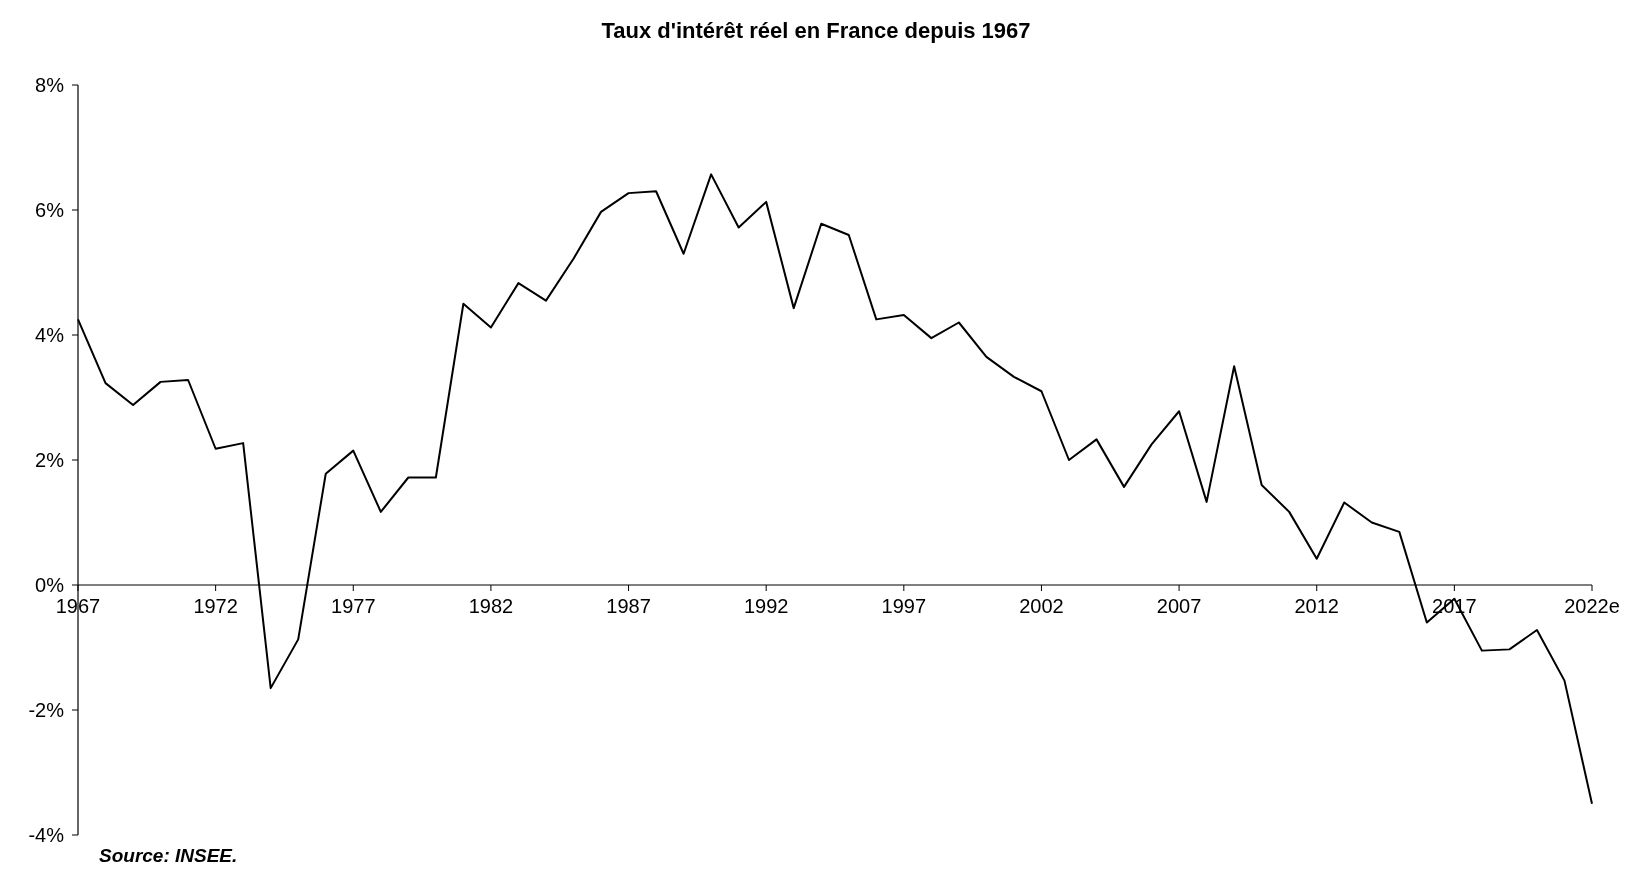 This screenshot has width=1632, height=874. Describe the element at coordinates (46, 710) in the screenshot. I see `y-tick-label: -2%` at that location.